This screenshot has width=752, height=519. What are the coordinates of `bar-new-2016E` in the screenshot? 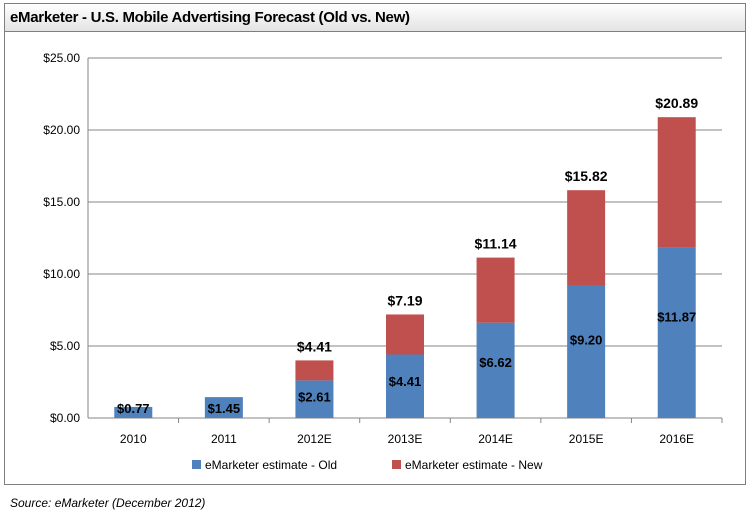 It's located at (676, 182).